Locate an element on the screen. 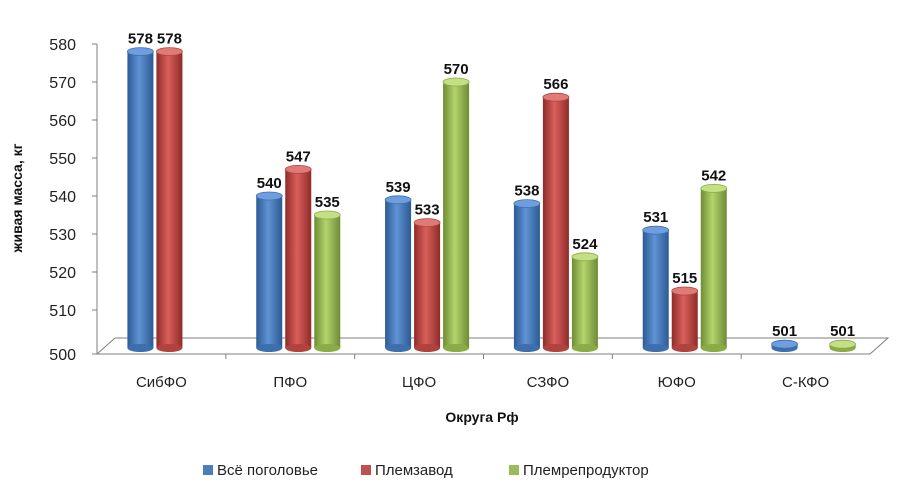  bar-value-label: 570 is located at coordinates (456, 69).